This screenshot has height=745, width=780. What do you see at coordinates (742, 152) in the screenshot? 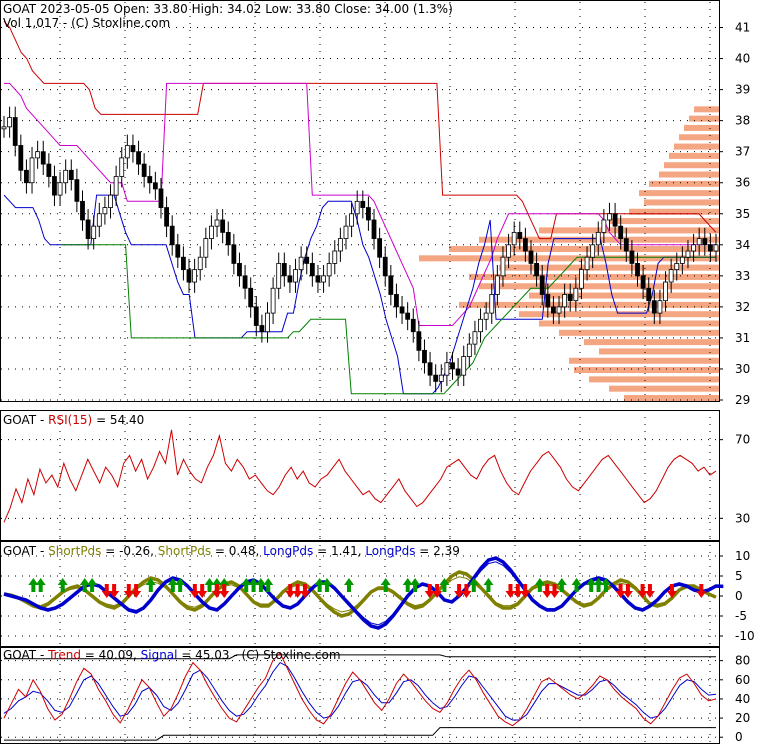
I see `tick-label: 37` at bounding box center [742, 152].